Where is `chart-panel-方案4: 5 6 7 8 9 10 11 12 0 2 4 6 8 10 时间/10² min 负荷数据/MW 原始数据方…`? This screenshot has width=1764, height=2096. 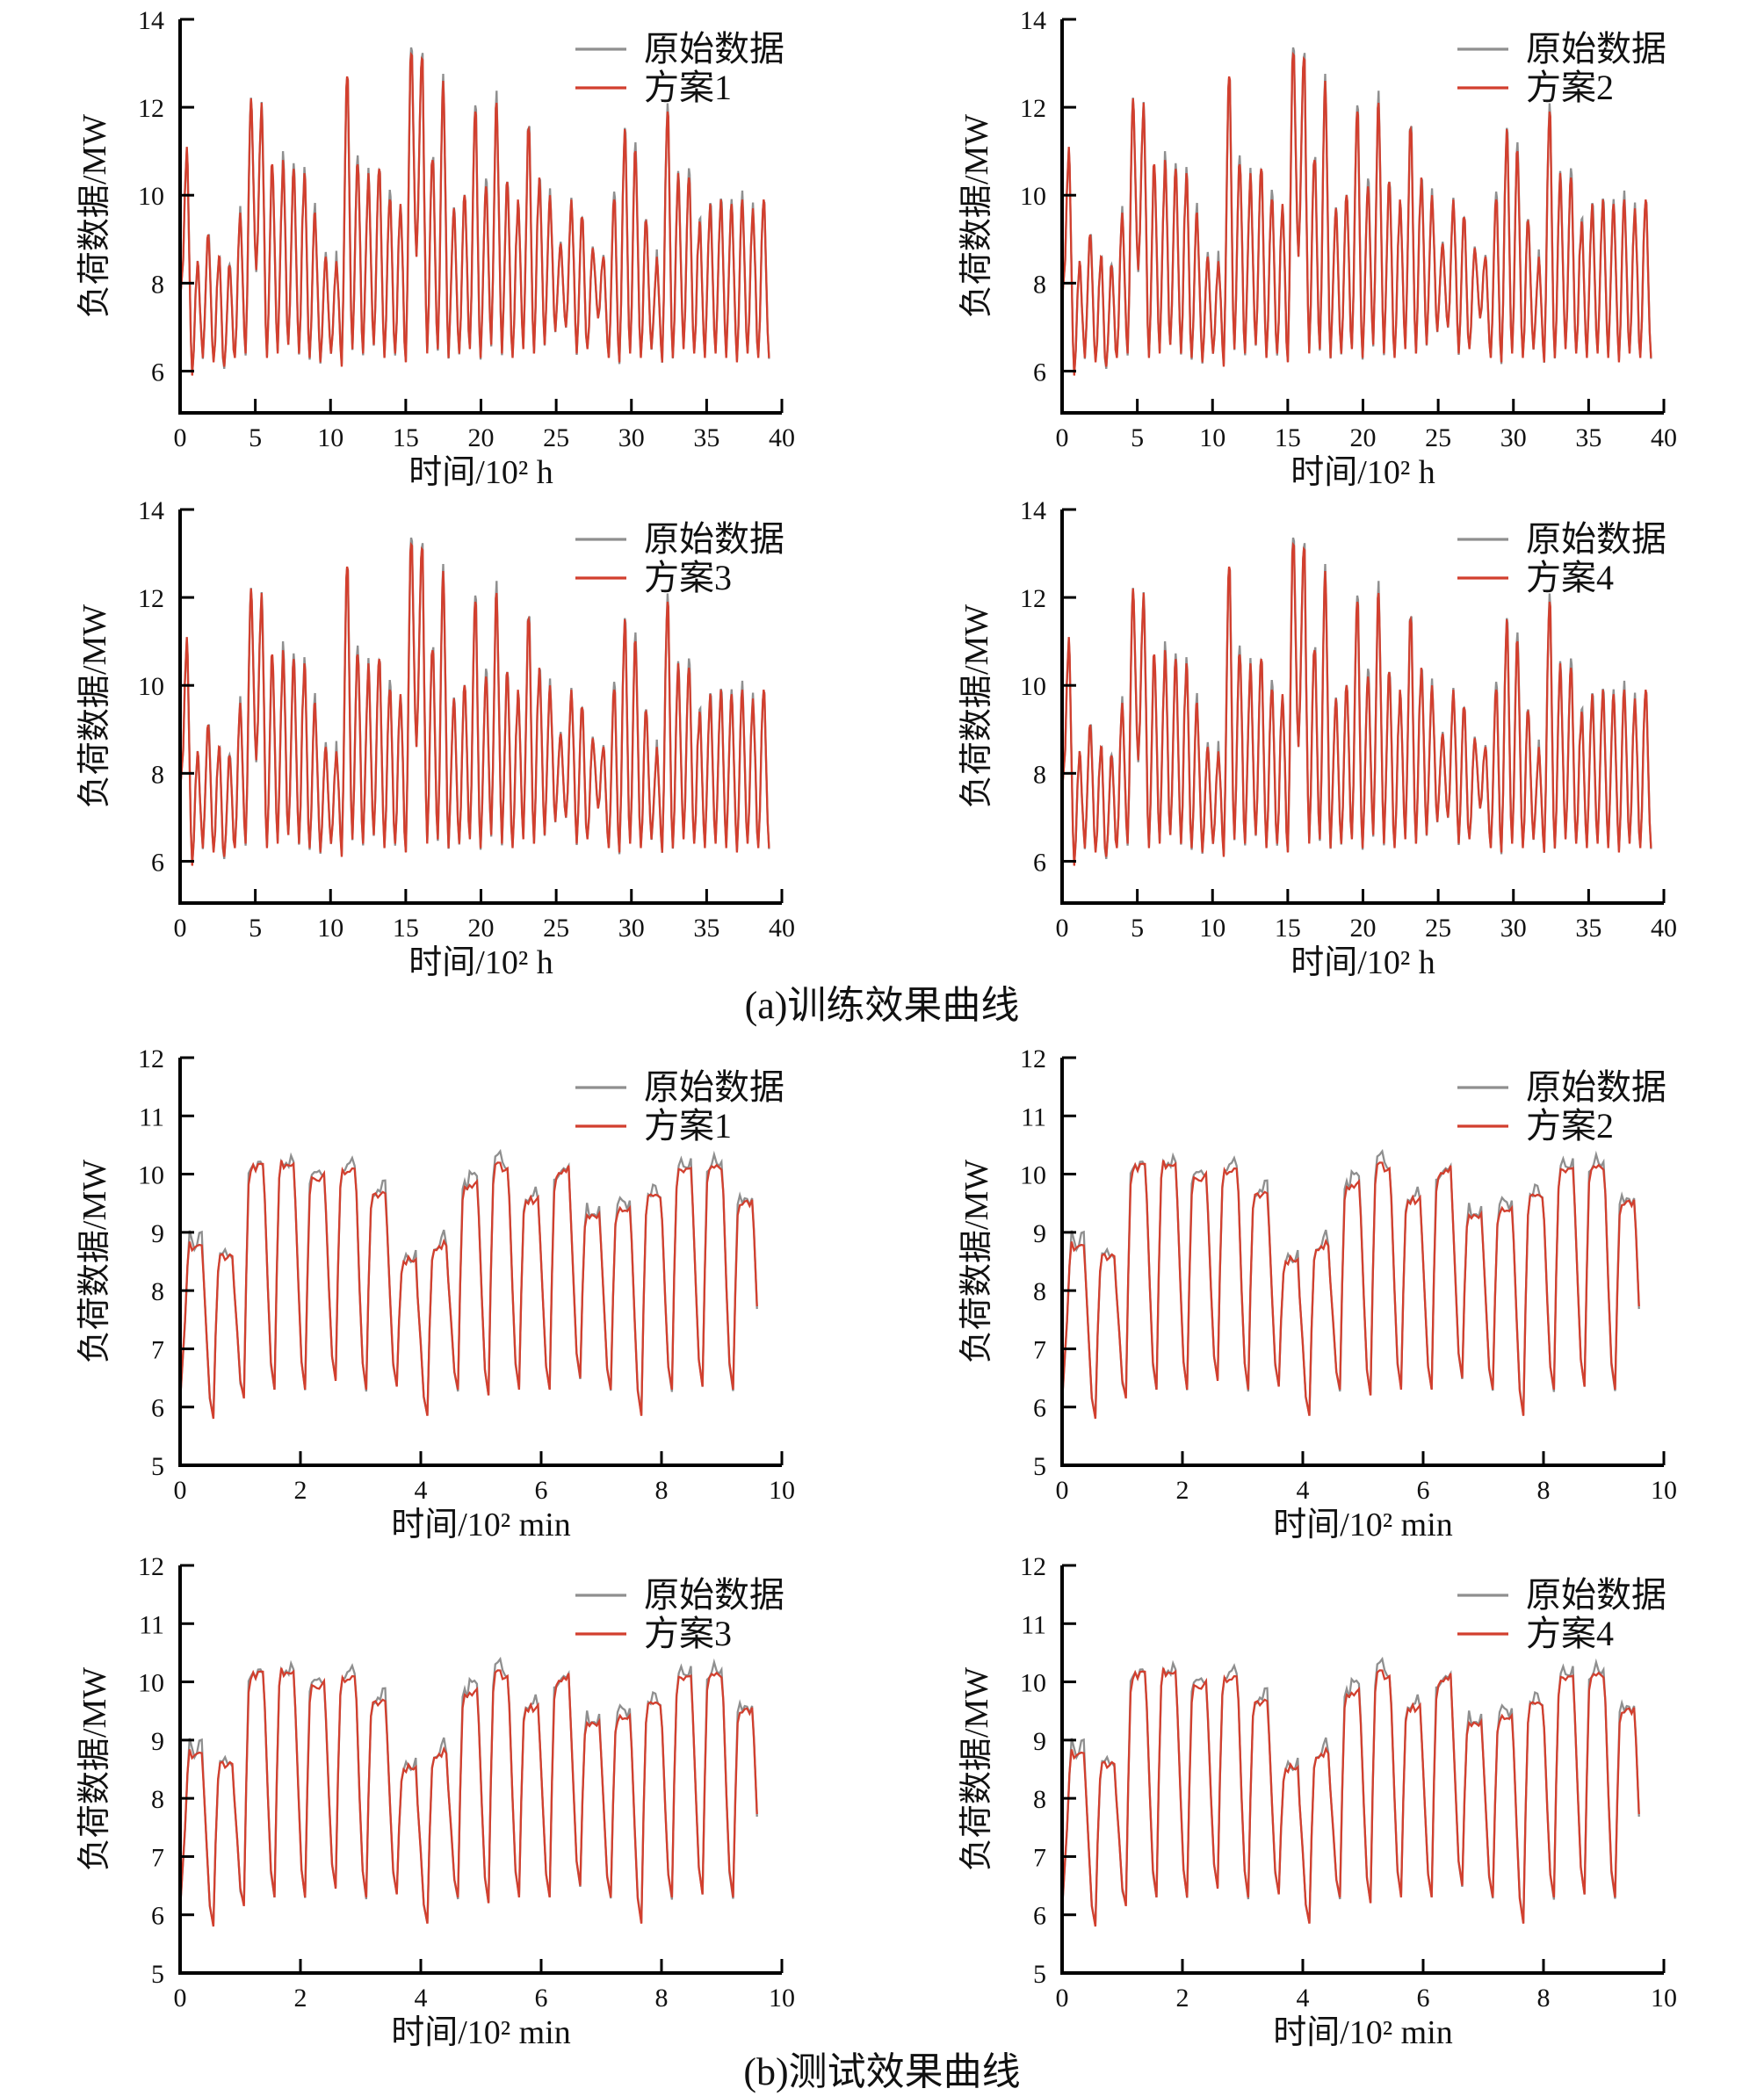 chart-panel-方案4: 5 6 7 8 9 10 11 12 0 2 4 6 8 10 时间/10² min 负荷数据/MW 原始数据方… is located at coordinates (1317, 1801).